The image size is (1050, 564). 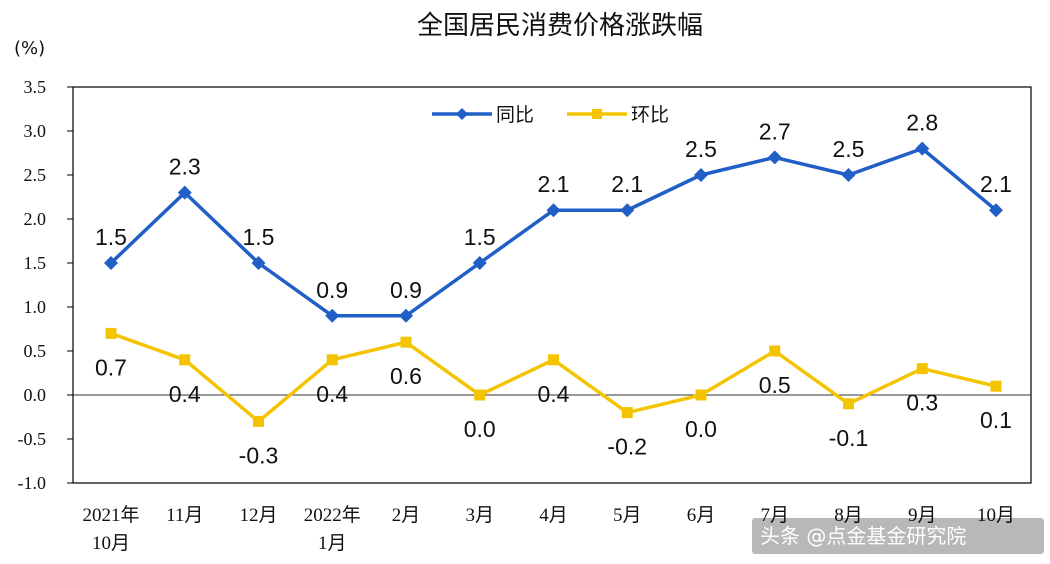 What do you see at coordinates (479, 515) in the screenshot?
I see `x-tick-label: 3月` at bounding box center [479, 515].